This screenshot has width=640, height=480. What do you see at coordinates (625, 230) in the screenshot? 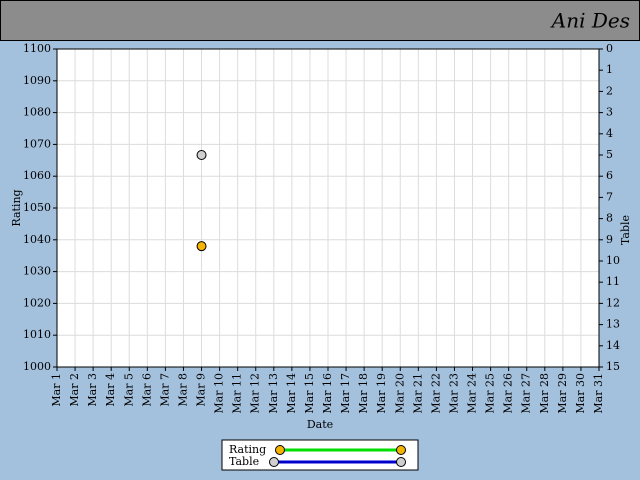
I see `y2-axis-label: Table` at bounding box center [625, 230].